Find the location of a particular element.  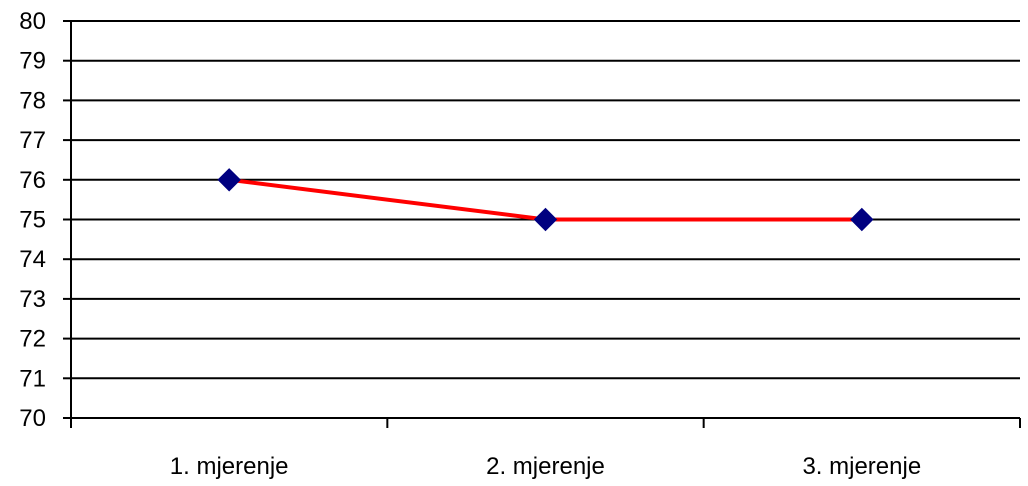

y-tick-label: 76 is located at coordinates (32, 180).